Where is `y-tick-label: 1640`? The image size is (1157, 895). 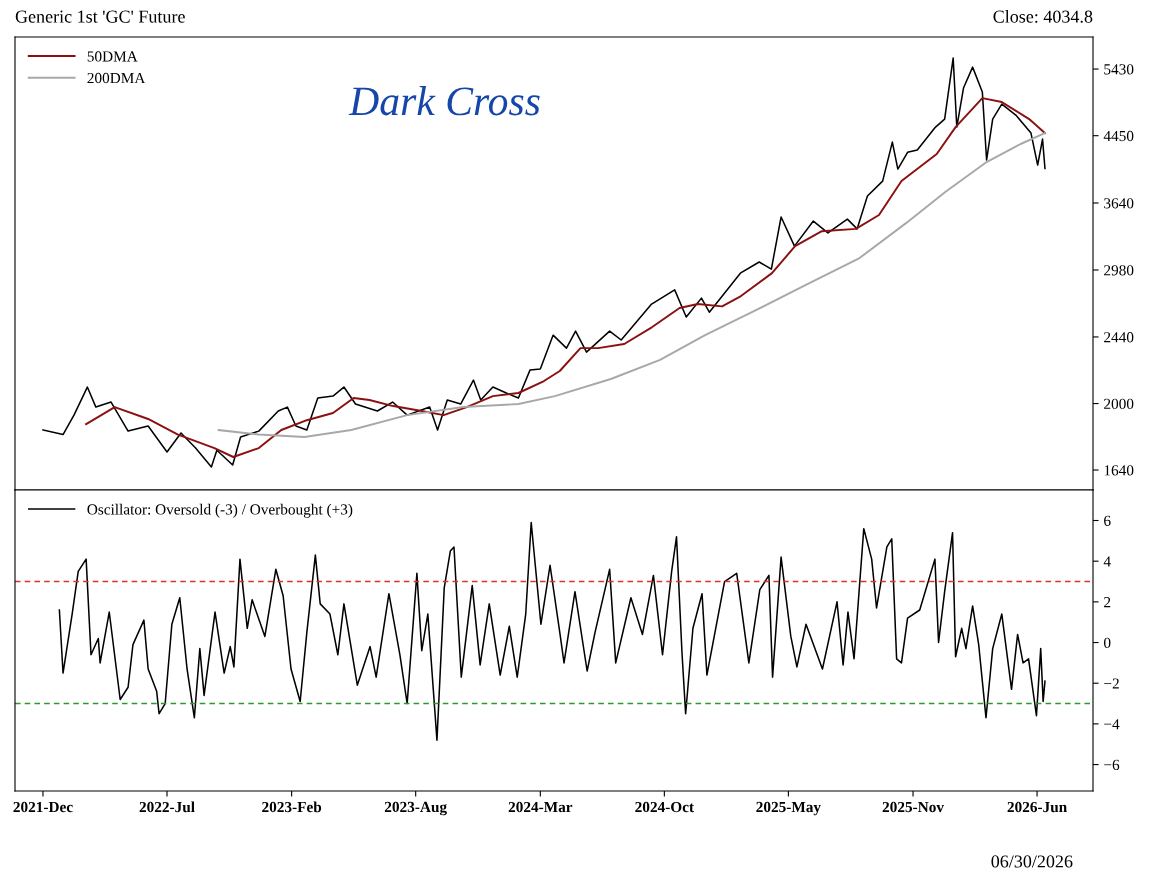
y-tick-label: 1640 is located at coordinates (1119, 470).